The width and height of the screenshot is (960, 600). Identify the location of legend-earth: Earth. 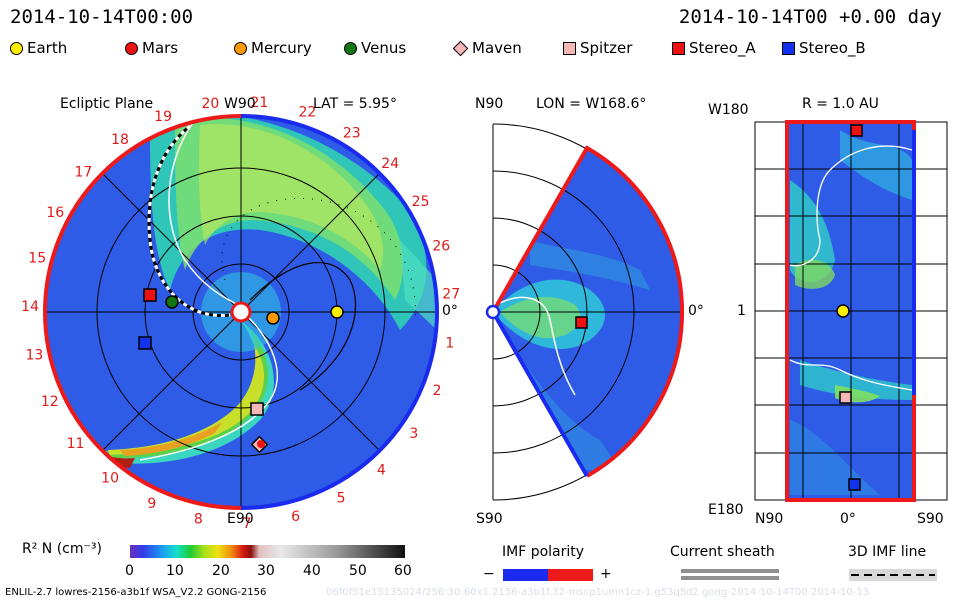
(38, 48).